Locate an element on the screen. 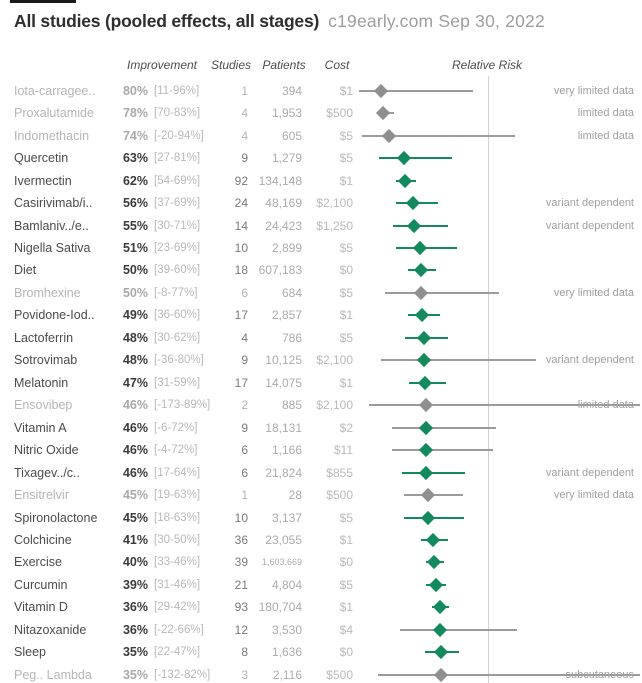 This screenshot has width=642, height=683. treatment-name-link: Povidone-Iod.. is located at coordinates (54, 315).